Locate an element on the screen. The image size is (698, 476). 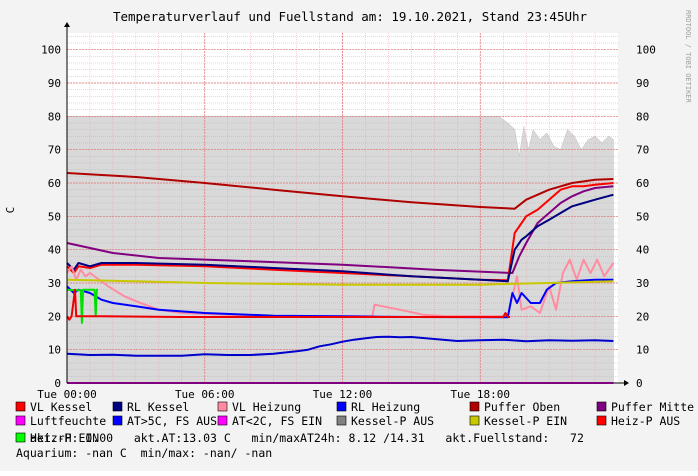
y-tick-label-right: 100 is located at coordinates (646, 50).